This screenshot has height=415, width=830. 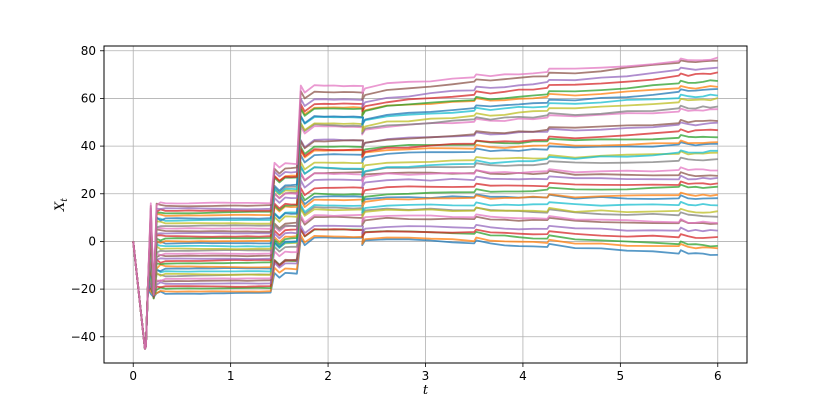 I want to click on y-tick-label: 20, so click(x=88, y=194).